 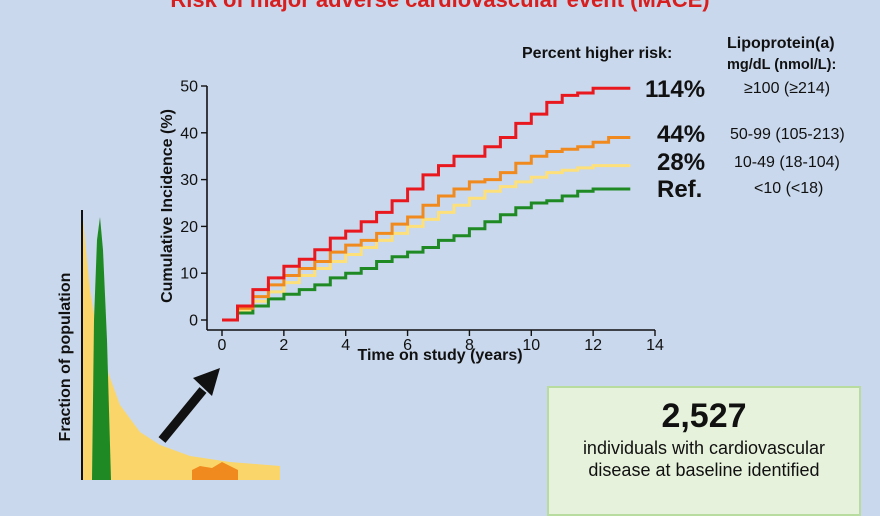 What do you see at coordinates (789, 188) in the screenshot?
I see `lpa-level-group-4: <10 (<18)` at bounding box center [789, 188].